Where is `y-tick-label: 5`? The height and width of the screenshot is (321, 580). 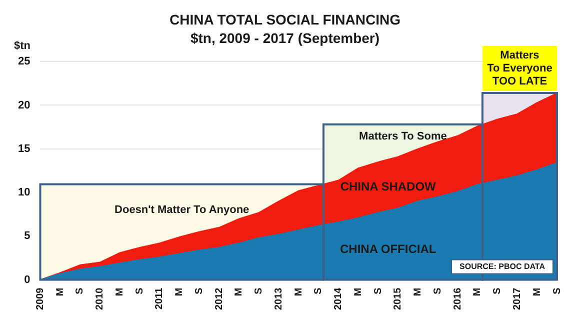 y-tick-label: 5 is located at coordinates (27, 236).